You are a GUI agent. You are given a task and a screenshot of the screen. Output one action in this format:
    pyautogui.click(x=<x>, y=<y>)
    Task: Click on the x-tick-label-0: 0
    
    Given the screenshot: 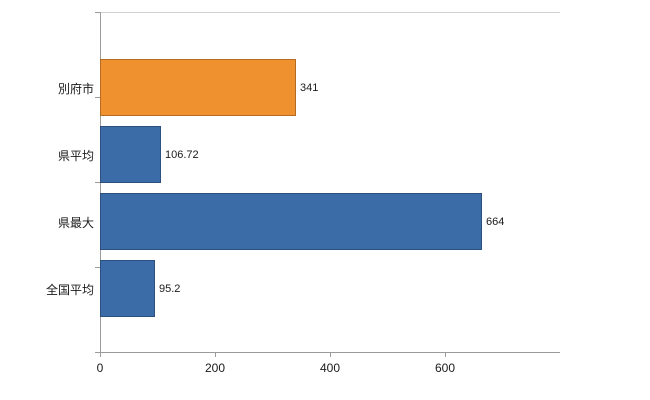 What is the action you would take?
    pyautogui.click(x=100, y=368)
    